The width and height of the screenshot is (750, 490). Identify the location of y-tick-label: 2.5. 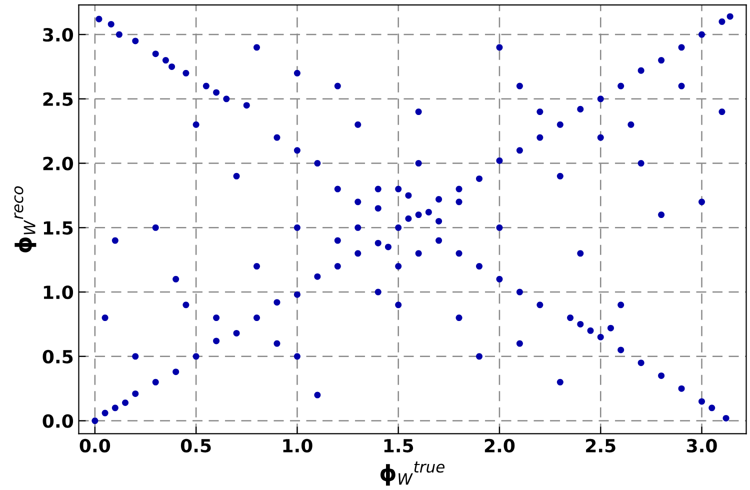
(58, 99).